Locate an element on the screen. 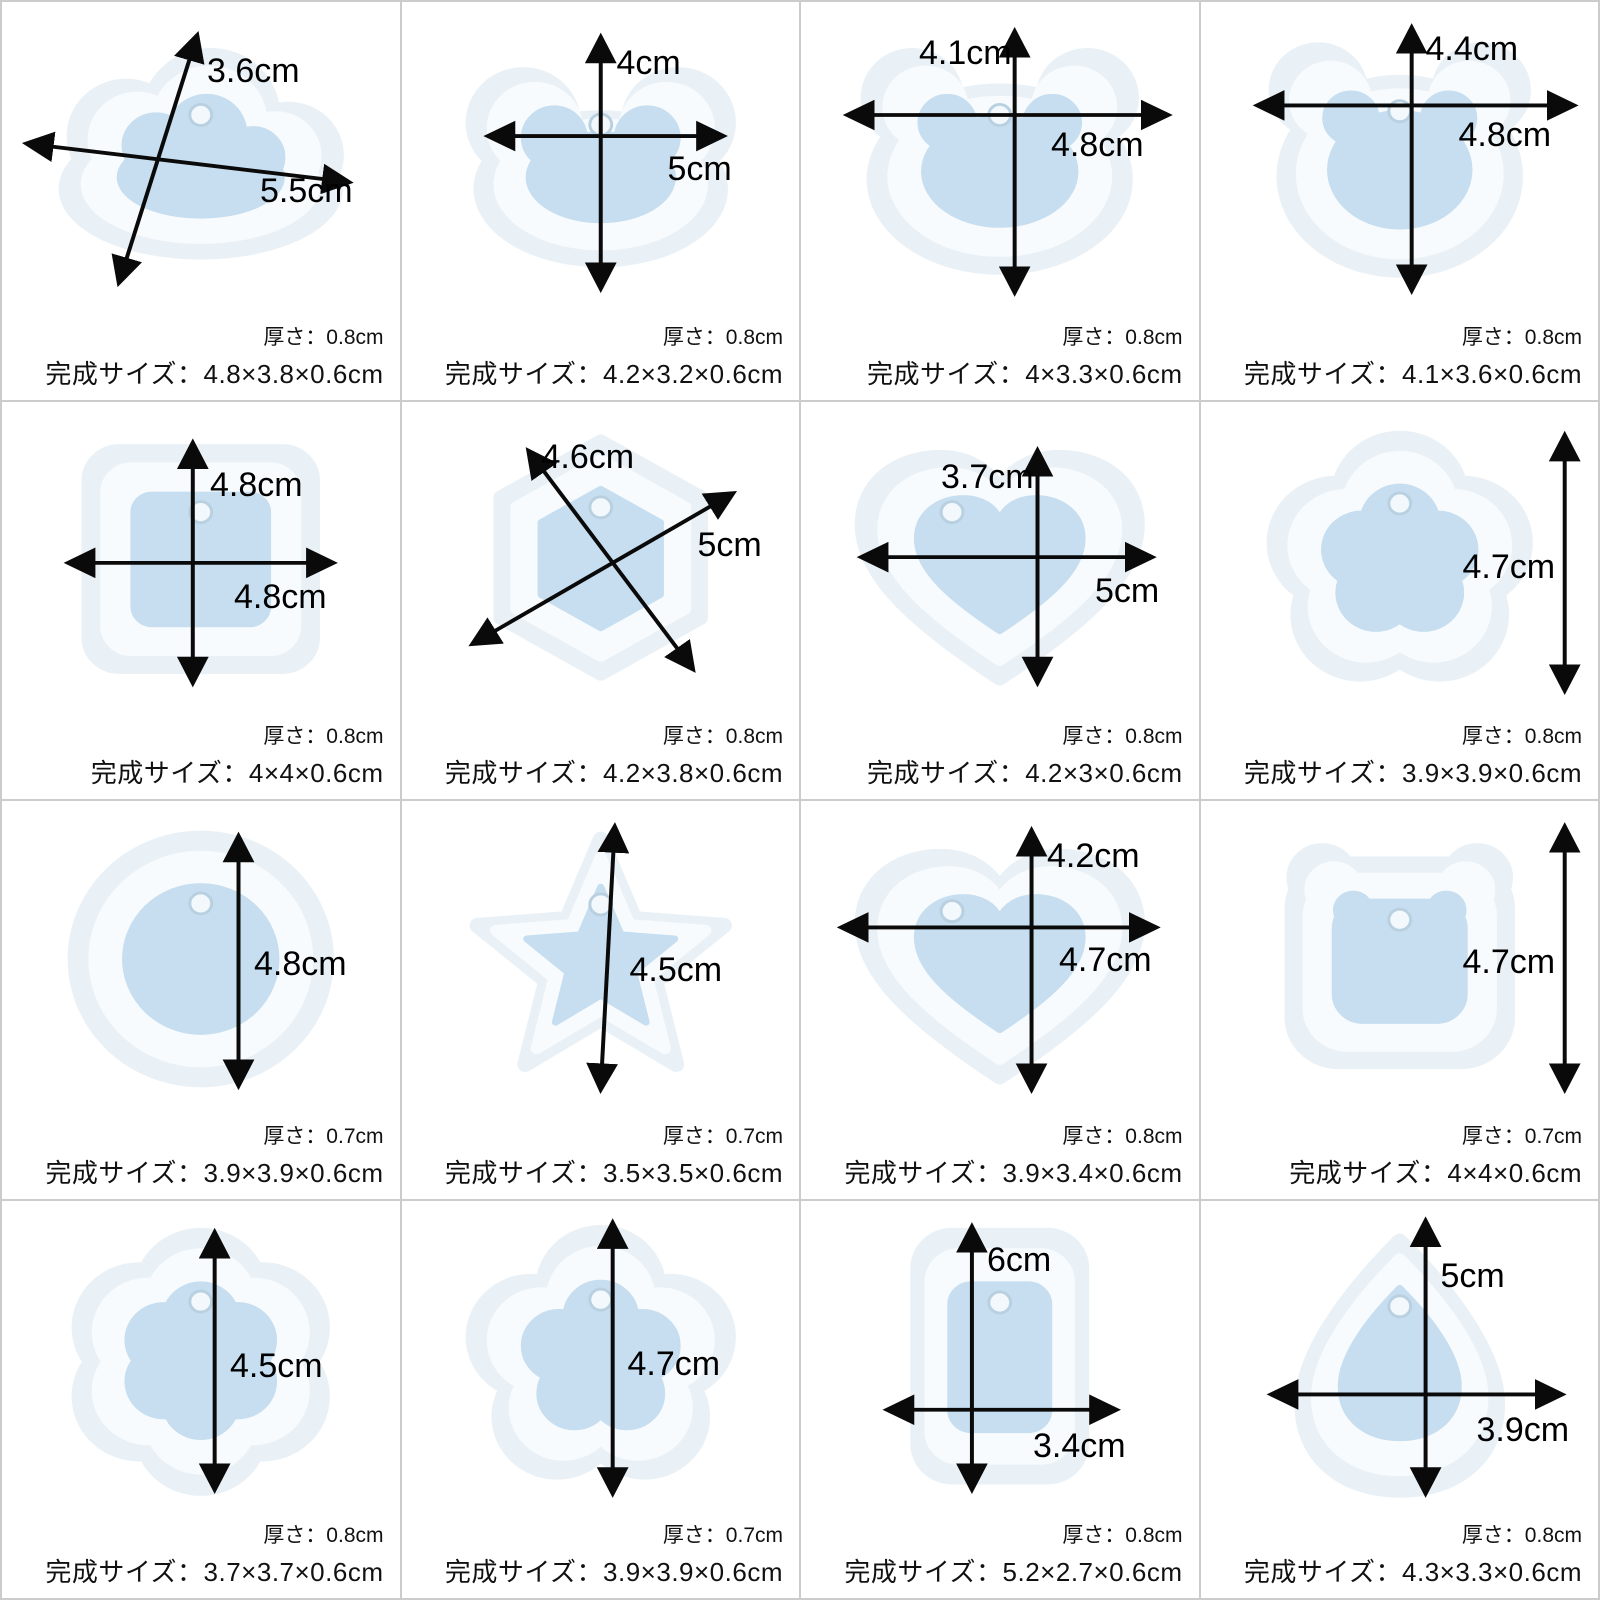 The image size is (1600, 1600). star-mold-illustration is located at coordinates (601, 958).